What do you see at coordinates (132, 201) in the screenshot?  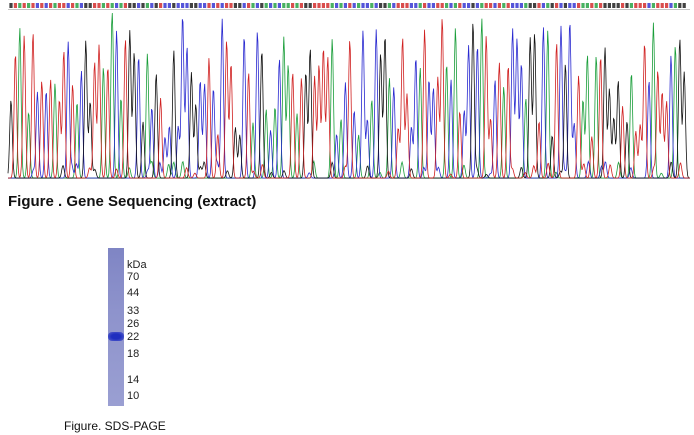 I see `figure-caption: Figure . Gene Sequencing (extract)` at bounding box center [132, 201].